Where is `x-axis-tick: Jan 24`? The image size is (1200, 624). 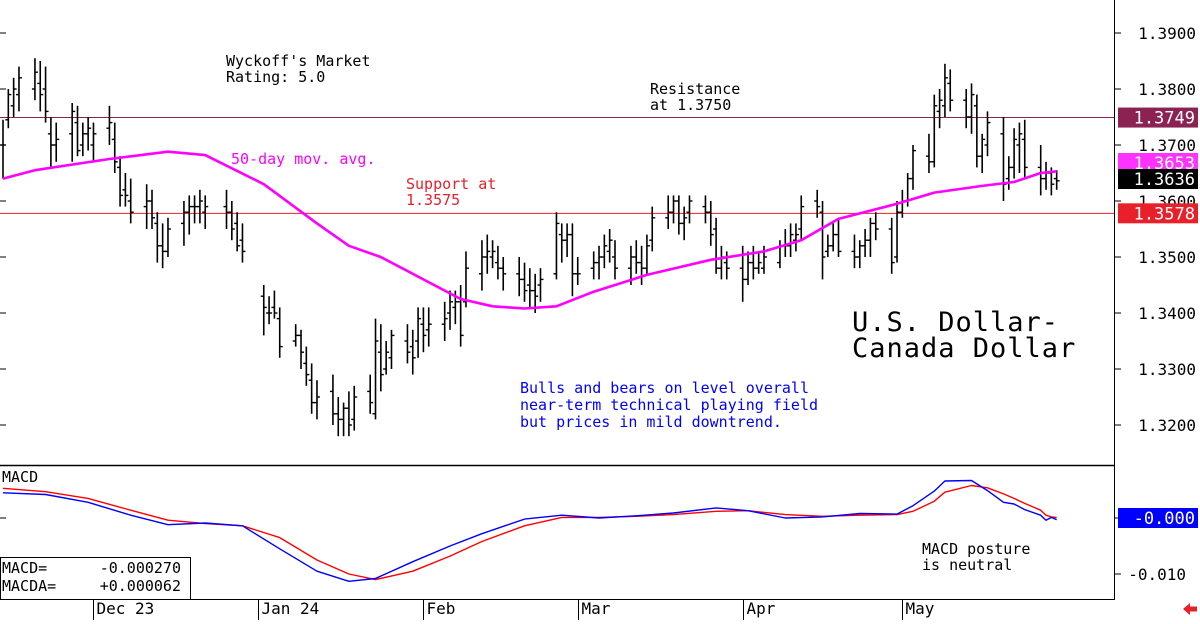
x-axis-tick: Jan 24 is located at coordinates (289, 609).